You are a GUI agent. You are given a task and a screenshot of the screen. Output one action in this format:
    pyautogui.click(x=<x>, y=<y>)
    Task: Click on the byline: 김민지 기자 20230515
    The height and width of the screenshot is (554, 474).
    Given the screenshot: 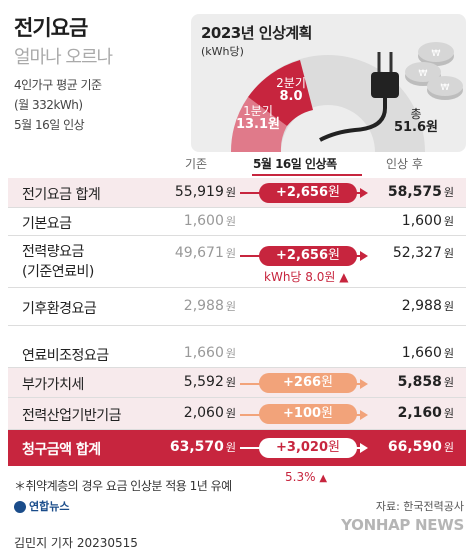 What is the action you would take?
    pyautogui.click(x=76, y=543)
    